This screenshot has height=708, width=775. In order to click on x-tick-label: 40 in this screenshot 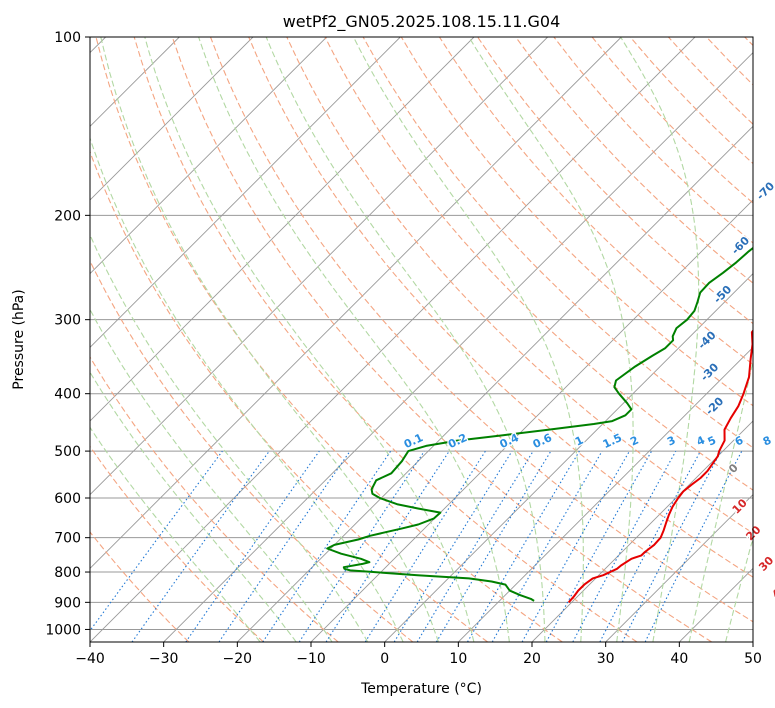, I will do `click(679, 659)`.